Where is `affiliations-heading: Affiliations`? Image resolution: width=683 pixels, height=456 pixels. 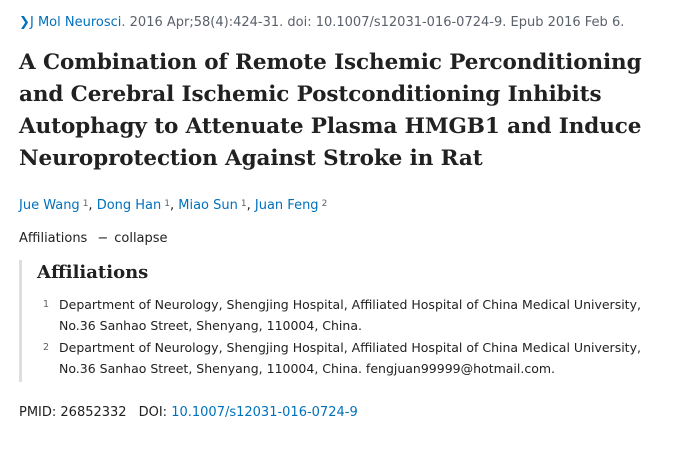
affiliations-heading: Affiliations is located at coordinates (93, 272).